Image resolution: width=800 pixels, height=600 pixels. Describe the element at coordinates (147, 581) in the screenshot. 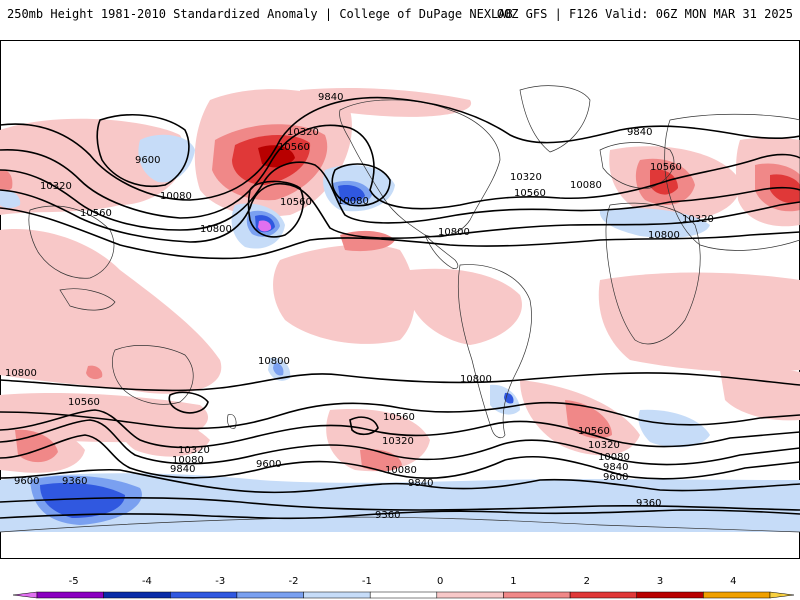

I see `colorbar-tick-label: -4` at that location.